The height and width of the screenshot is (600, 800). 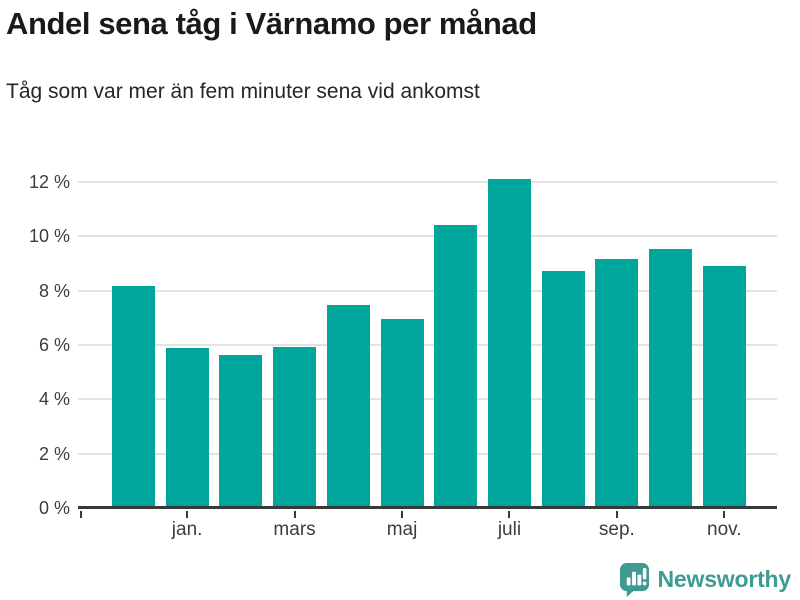 I want to click on x-axis-tick-label: nov., so click(x=724, y=529).